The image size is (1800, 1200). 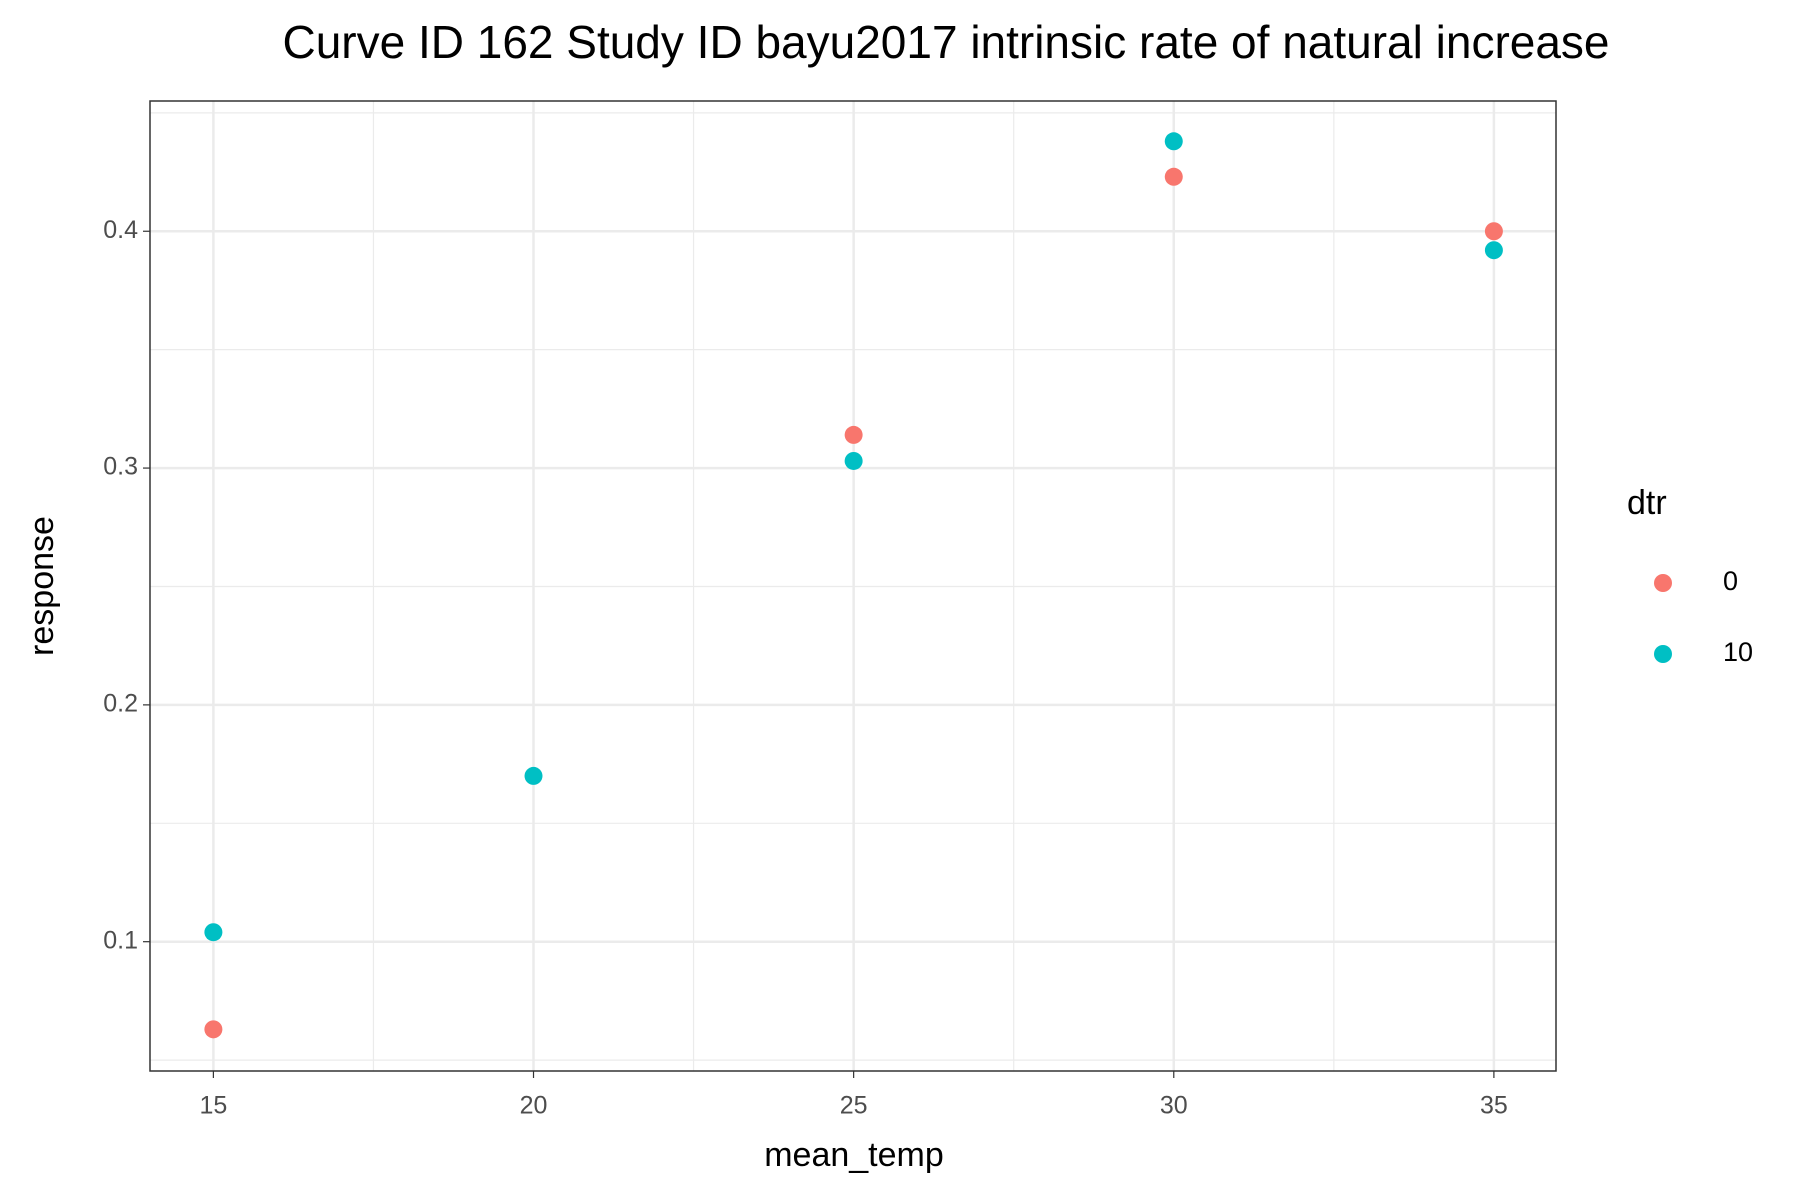 I want to click on x-axis-title: mean_temp, so click(x=854, y=1155).